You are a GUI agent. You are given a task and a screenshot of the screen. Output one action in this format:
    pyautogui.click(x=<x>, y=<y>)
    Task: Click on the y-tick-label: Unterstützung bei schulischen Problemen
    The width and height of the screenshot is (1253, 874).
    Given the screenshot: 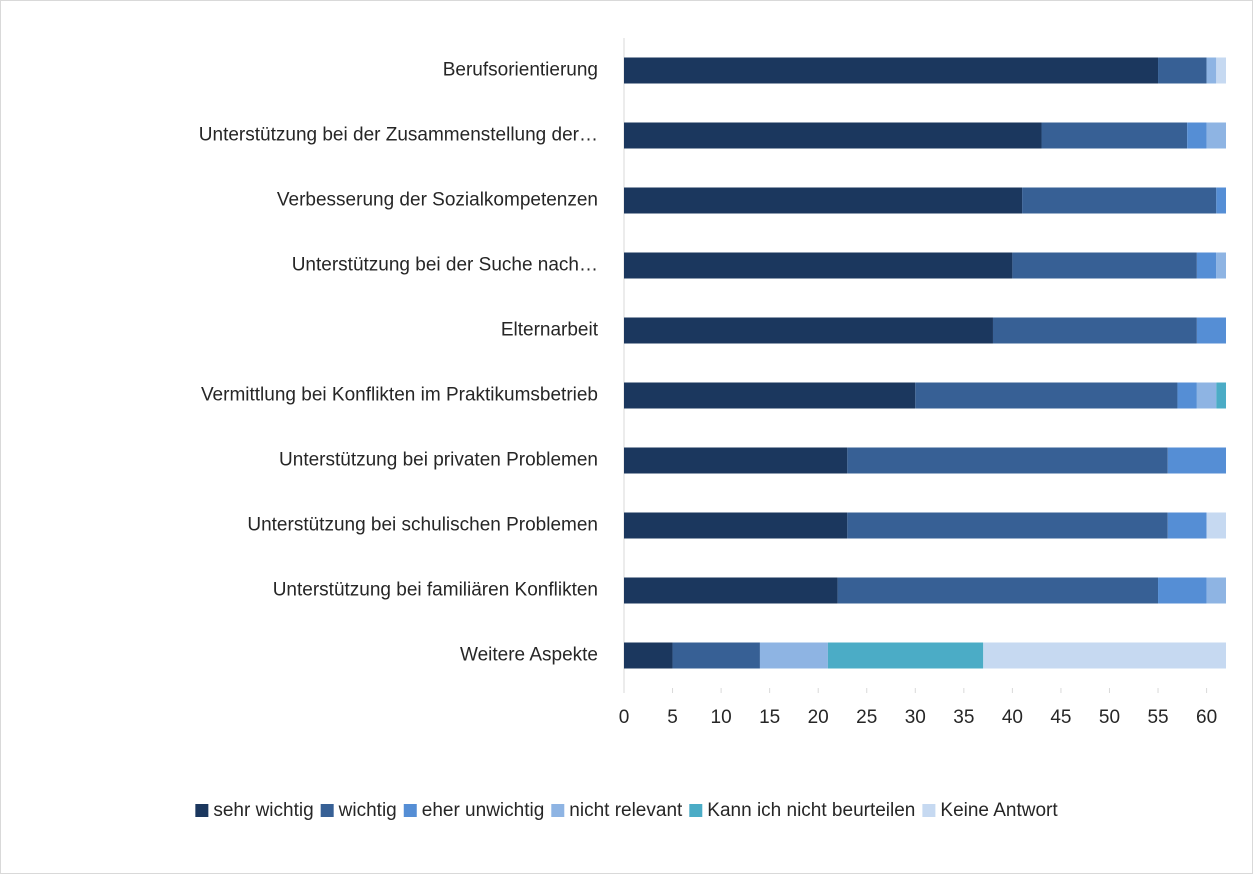 What is the action you would take?
    pyautogui.click(x=422, y=525)
    